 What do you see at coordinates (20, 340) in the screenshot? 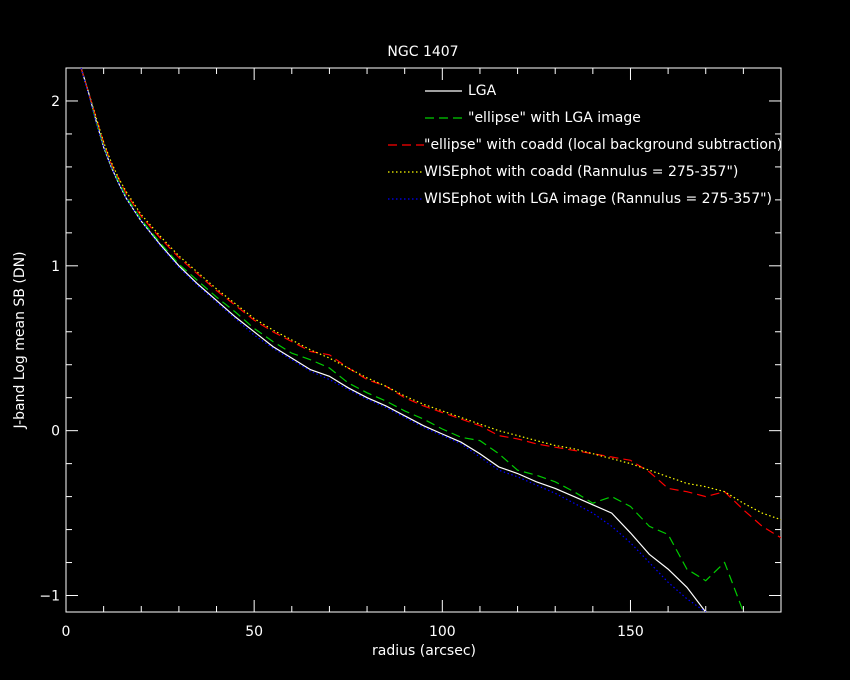
I see `y-axis-label: J-band Log mean SB (DN)` at bounding box center [20, 340].